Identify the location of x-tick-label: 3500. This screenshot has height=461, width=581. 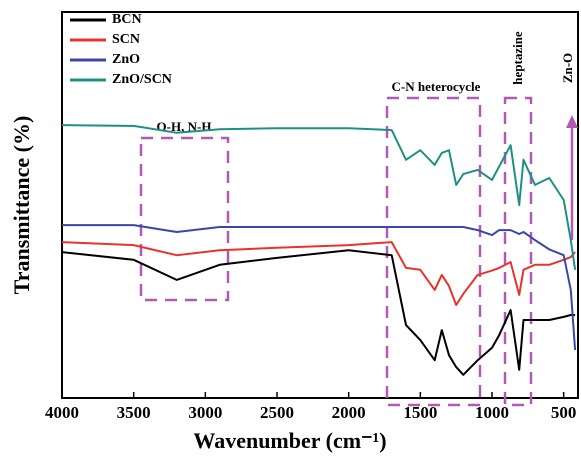
(134, 412).